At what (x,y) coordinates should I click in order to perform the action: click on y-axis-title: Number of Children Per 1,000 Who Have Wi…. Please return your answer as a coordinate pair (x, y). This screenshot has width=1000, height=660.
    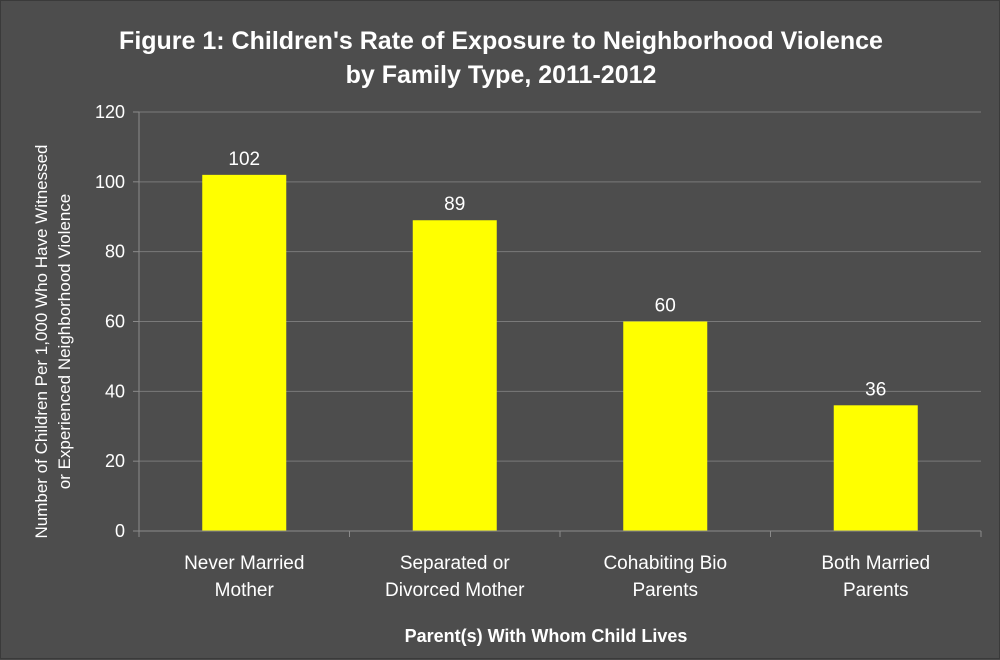
    Looking at the image, I should click on (53, 341).